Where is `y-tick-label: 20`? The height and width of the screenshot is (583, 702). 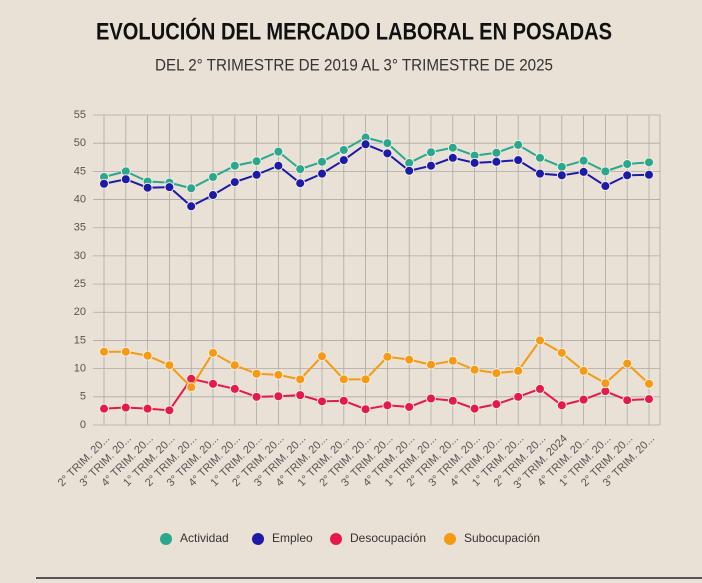 y-tick-label: 20 is located at coordinates (80, 312).